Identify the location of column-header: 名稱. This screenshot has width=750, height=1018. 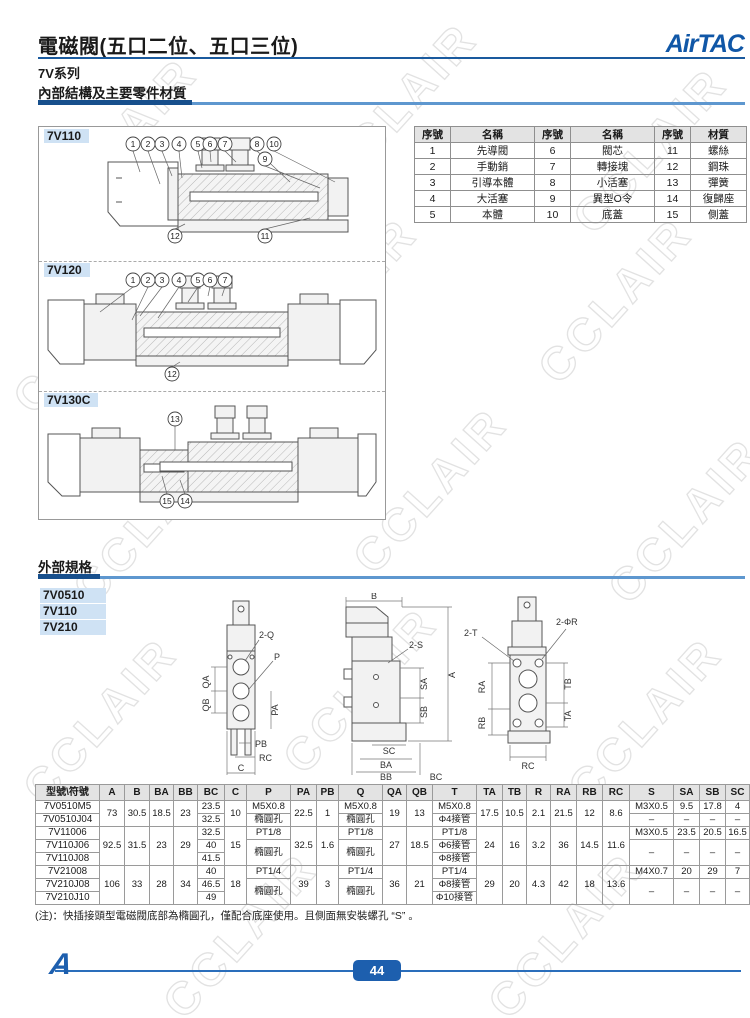
(492, 134).